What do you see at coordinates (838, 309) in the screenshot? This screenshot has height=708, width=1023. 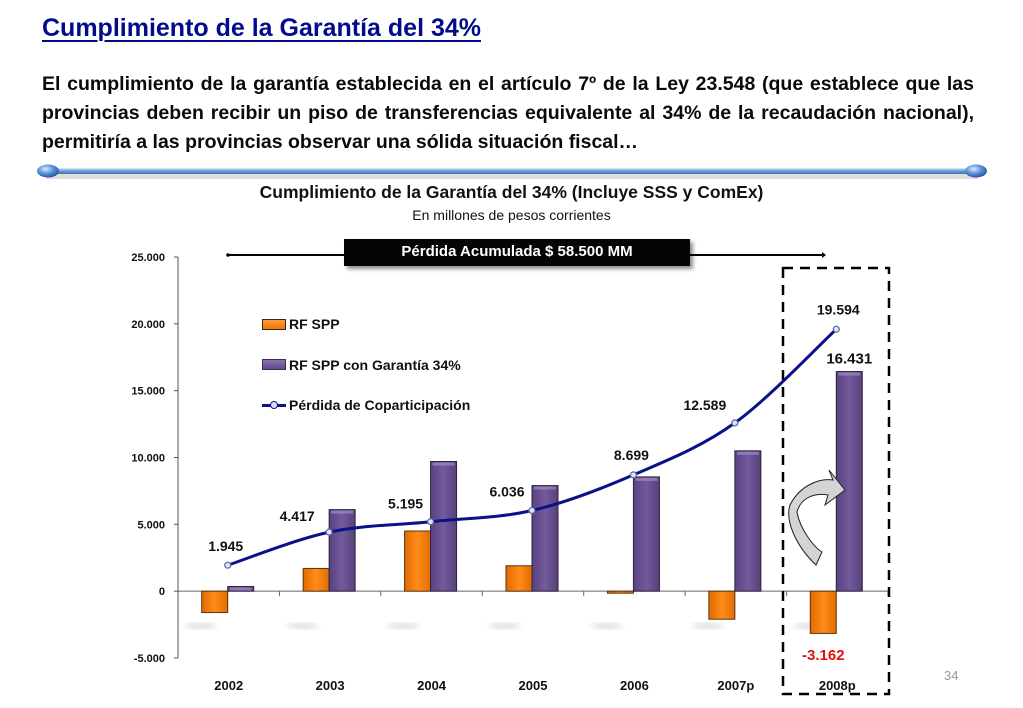 I see `line-data-label: 19.594` at bounding box center [838, 309].